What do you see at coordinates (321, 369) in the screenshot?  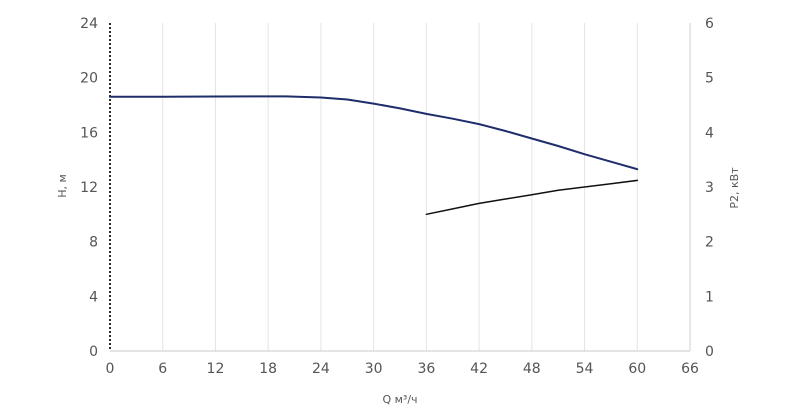 I see `x-tick-label: 24` at bounding box center [321, 369].